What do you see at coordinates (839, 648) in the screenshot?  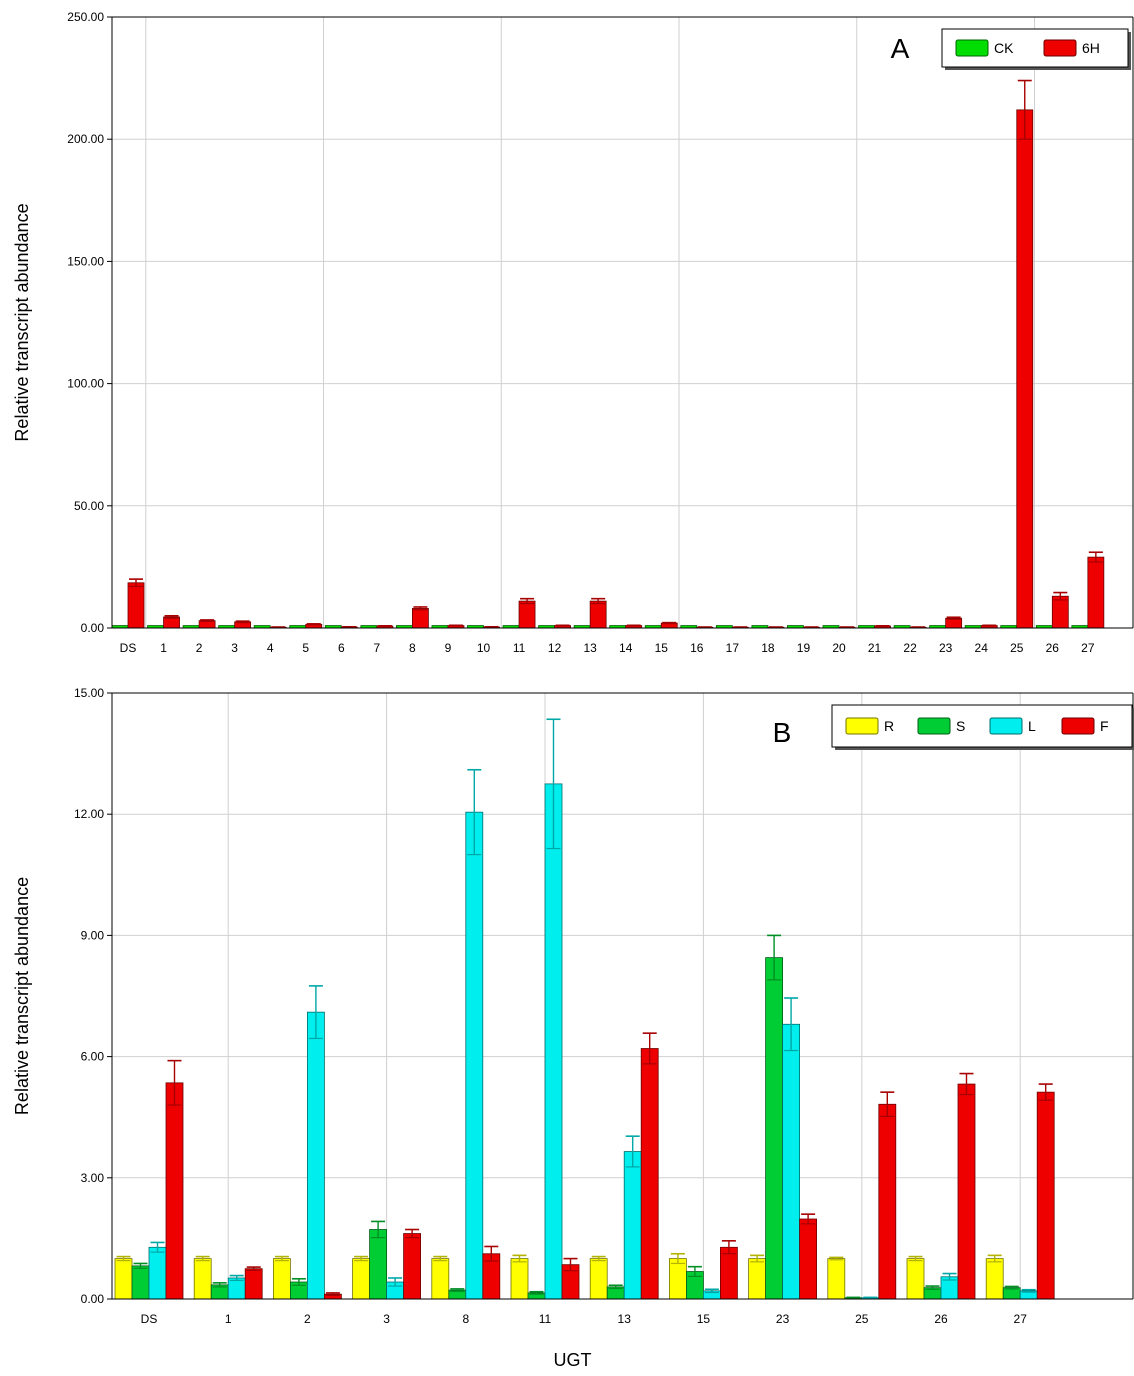 I see `x-tick-label: 20` at bounding box center [839, 648].